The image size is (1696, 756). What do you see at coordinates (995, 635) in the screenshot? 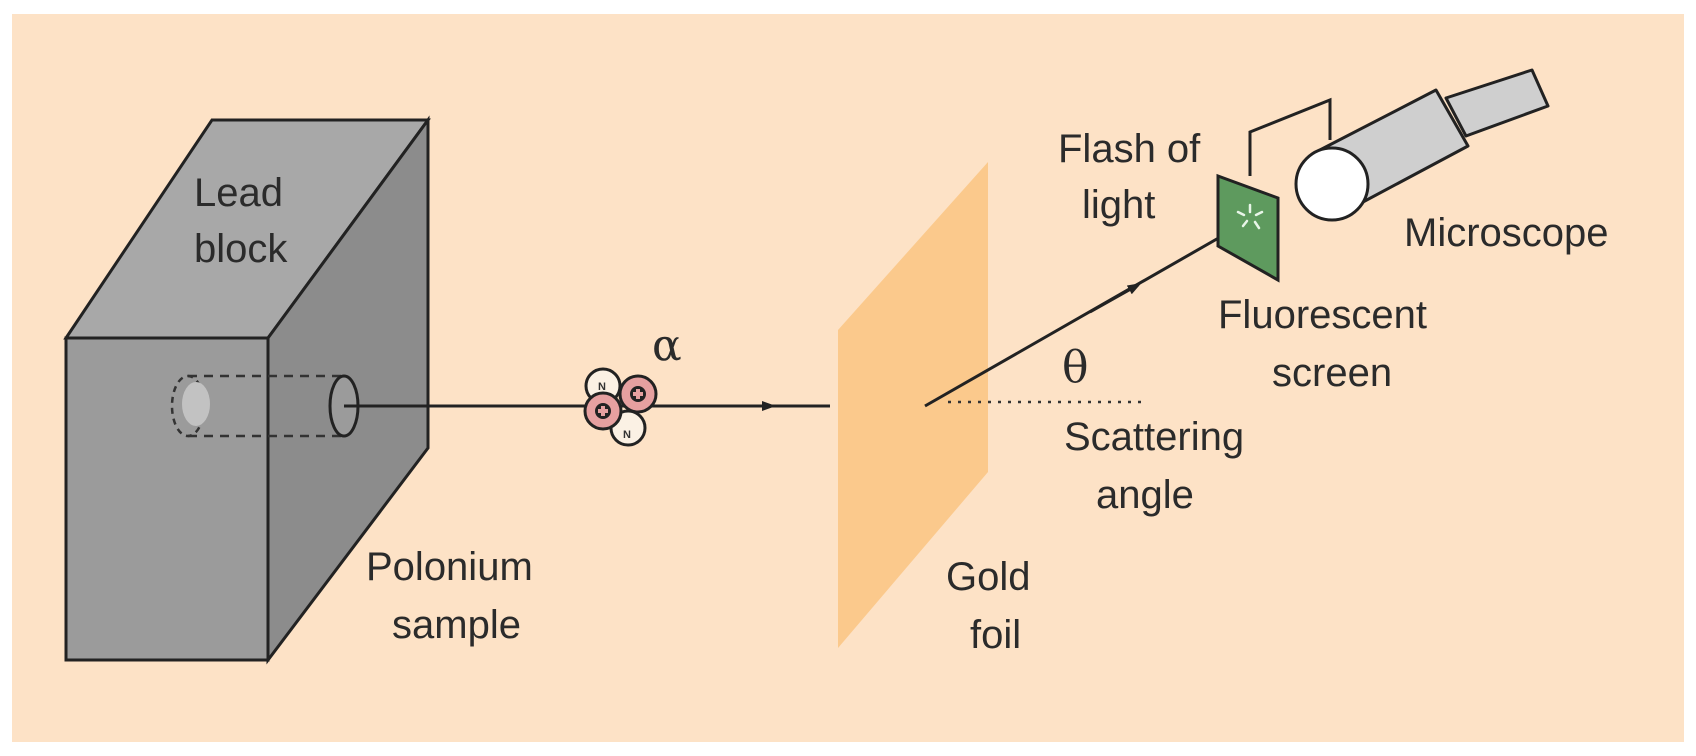
I see `gold-foil-label-line2: foil` at bounding box center [995, 635].